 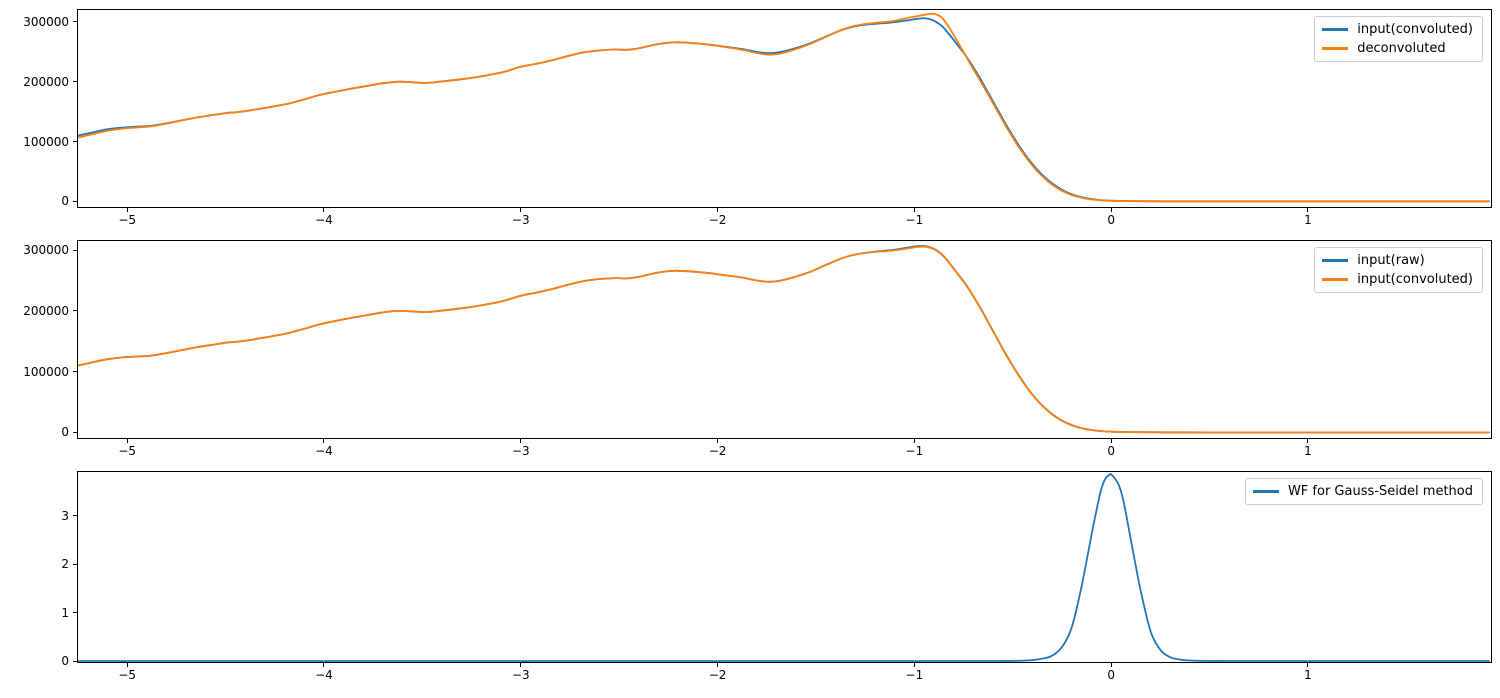 I want to click on subplot-1-legend: input(convoluted) deconvoluted, so click(x=1398, y=39).